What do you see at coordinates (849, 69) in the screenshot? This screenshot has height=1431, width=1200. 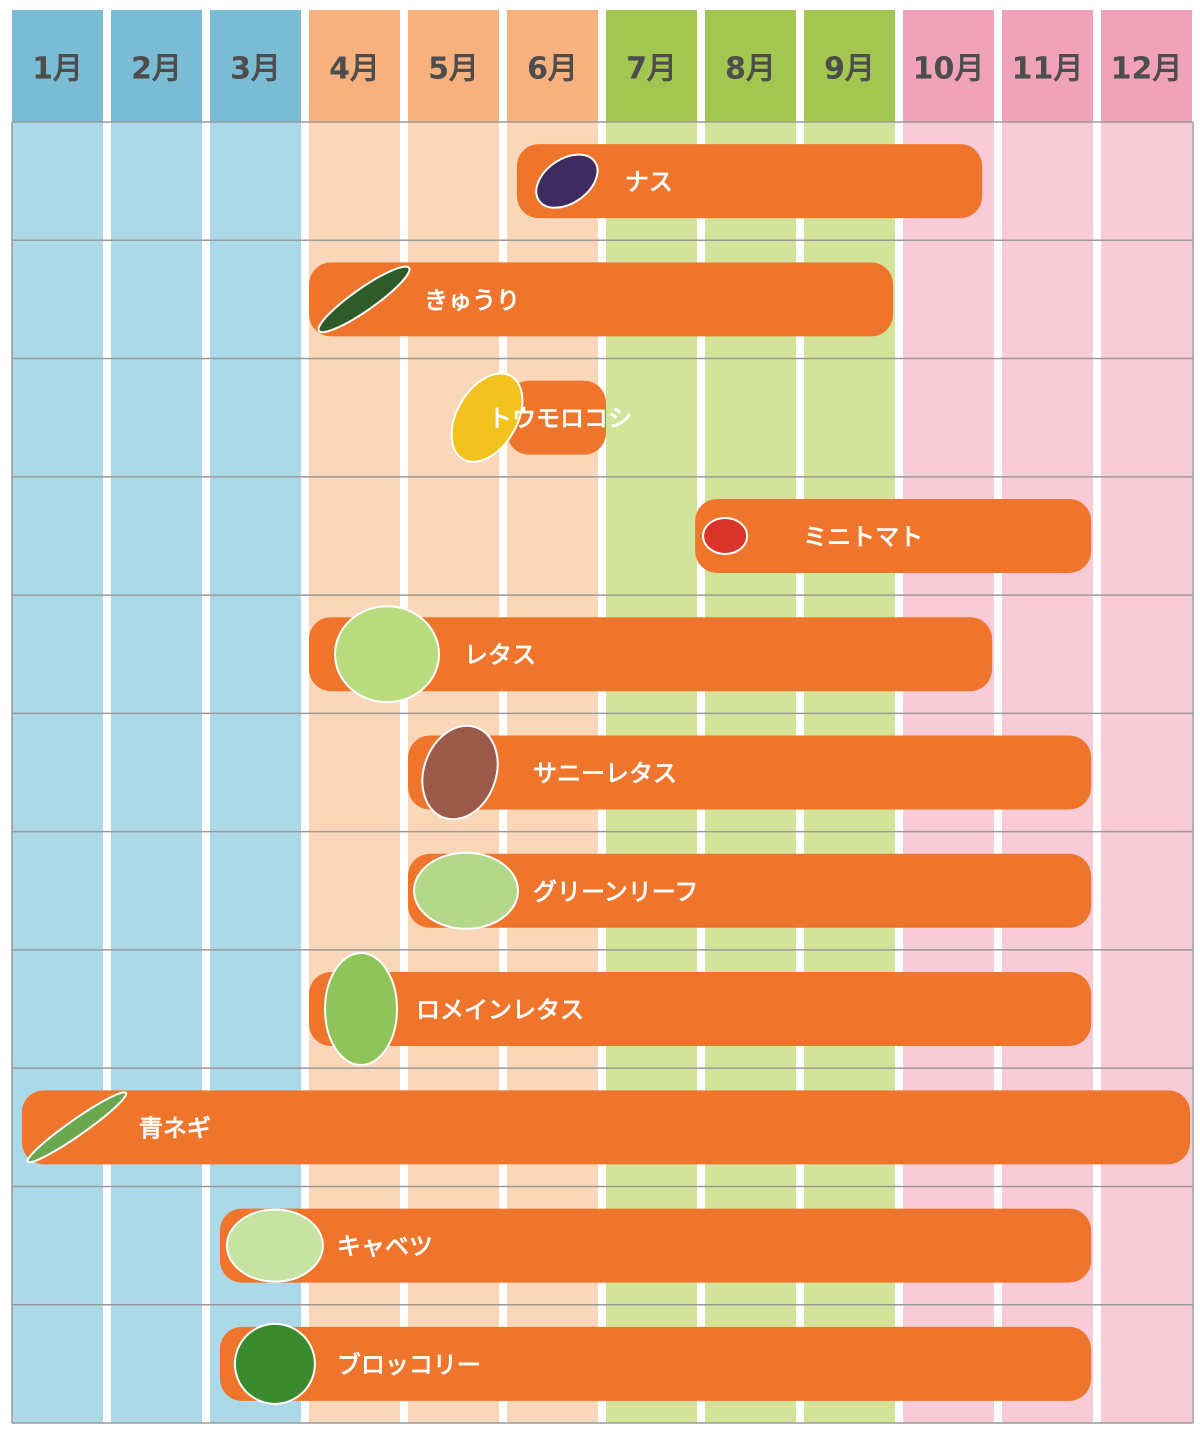 I see `month-label: 9月` at bounding box center [849, 69].